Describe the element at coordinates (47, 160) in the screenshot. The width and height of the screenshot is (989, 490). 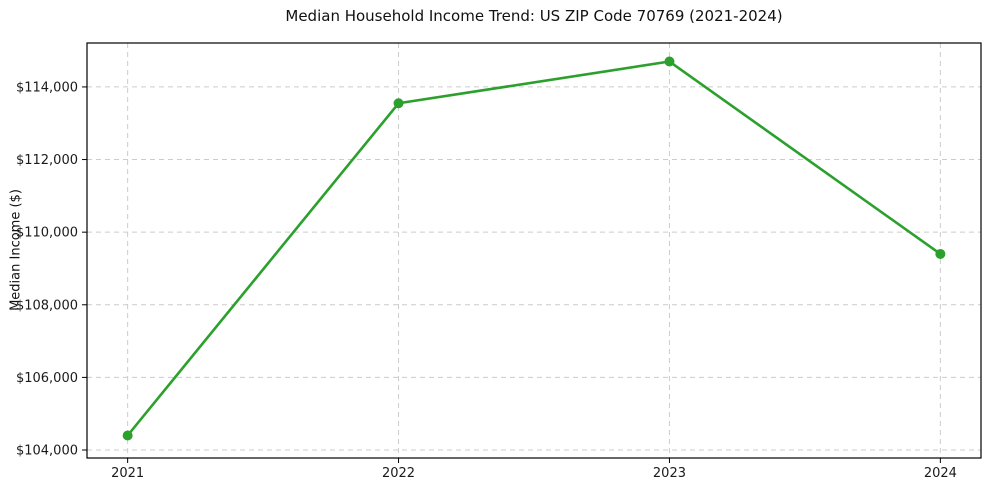
I see `y-tick-label: $112,000` at that location.